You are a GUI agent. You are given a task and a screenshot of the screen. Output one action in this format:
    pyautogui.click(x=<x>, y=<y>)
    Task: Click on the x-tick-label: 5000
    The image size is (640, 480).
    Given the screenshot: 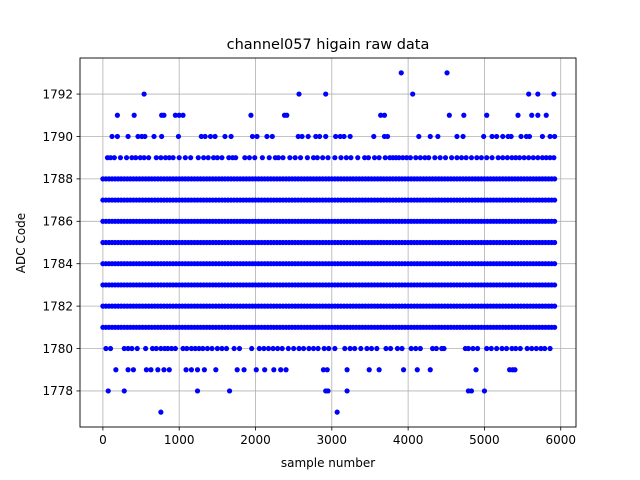 What is the action you would take?
    pyautogui.click(x=484, y=440)
    